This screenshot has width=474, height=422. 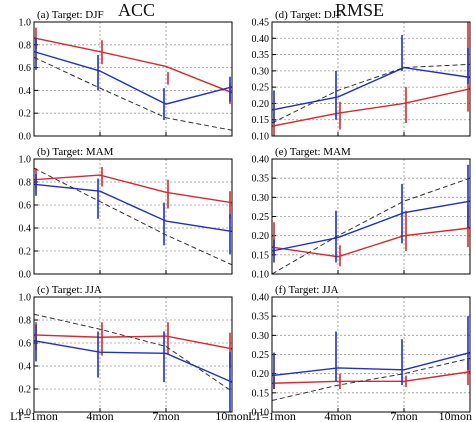 I want to click on panel-2-ytick-label: 0.35, so click(x=261, y=55).